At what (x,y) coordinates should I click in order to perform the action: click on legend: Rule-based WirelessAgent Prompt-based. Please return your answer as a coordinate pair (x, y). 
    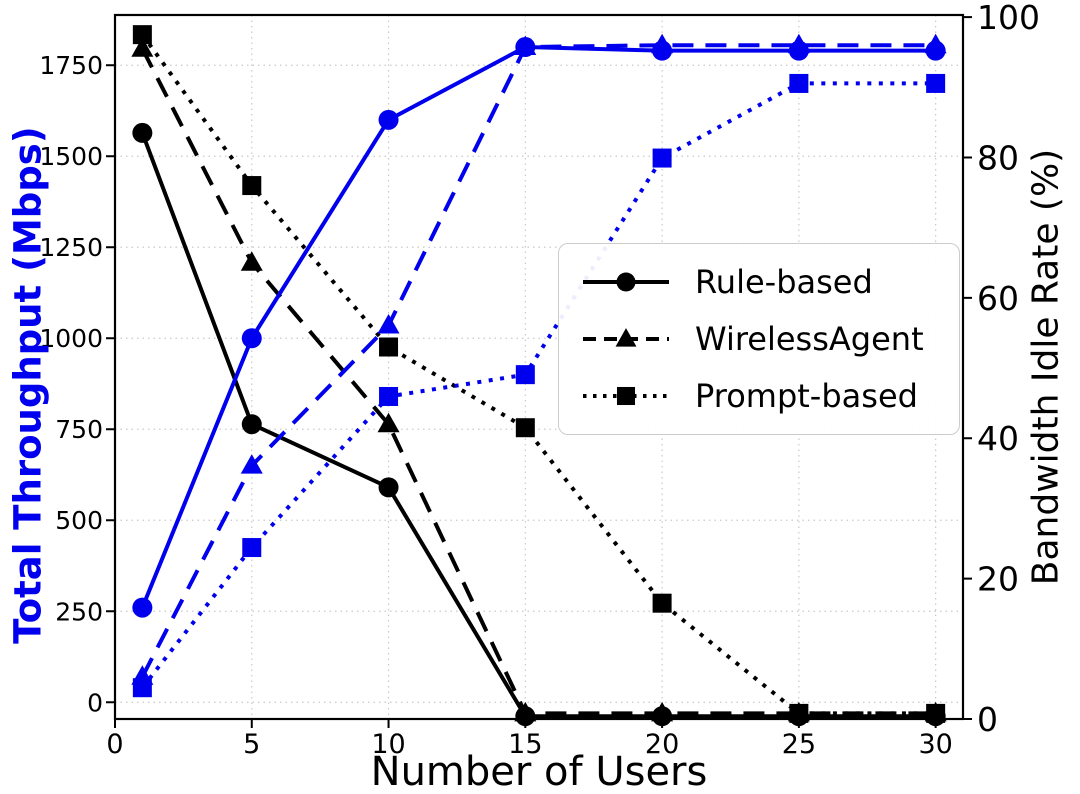
    Looking at the image, I should click on (759, 339).